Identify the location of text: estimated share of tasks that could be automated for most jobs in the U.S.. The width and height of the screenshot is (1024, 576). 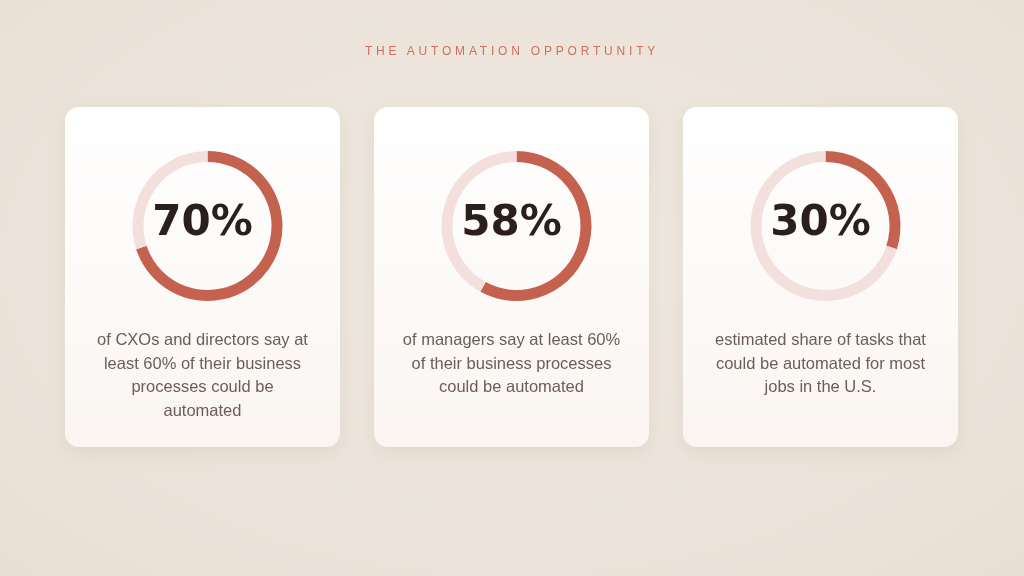
(820, 363).